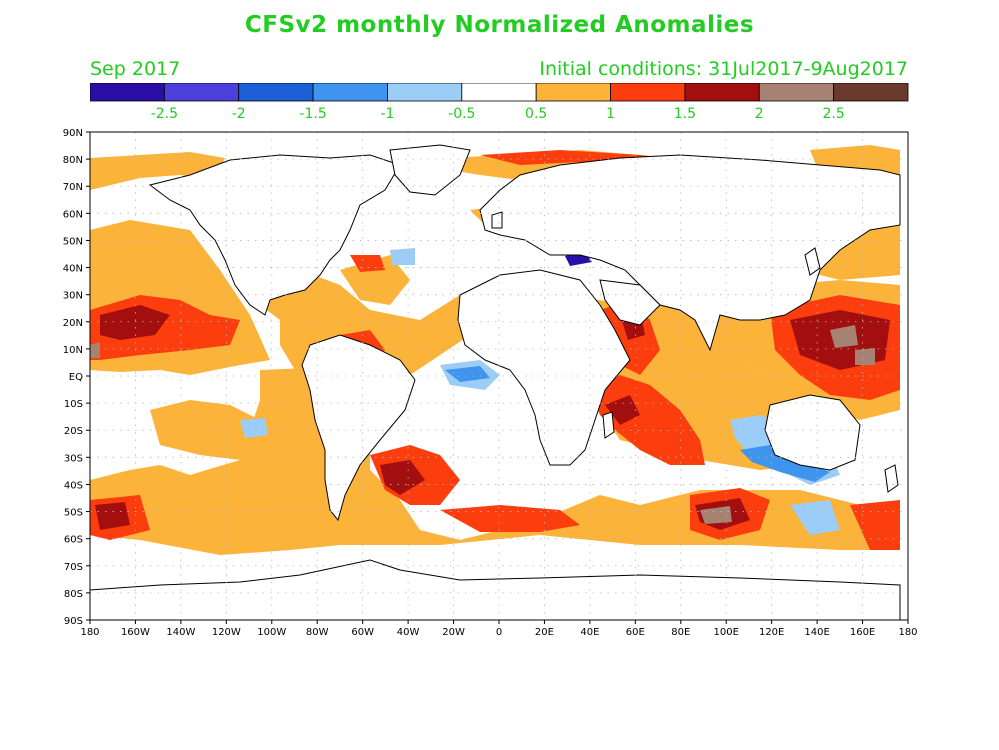  I want to click on lat-label: 60S, so click(73, 540).